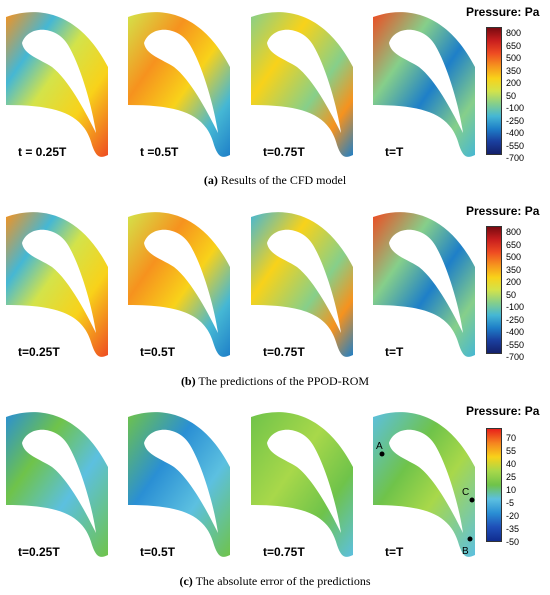 The width and height of the screenshot is (550, 595). What do you see at coordinates (511, 438) in the screenshot?
I see `legend-tick: 70` at bounding box center [511, 438].